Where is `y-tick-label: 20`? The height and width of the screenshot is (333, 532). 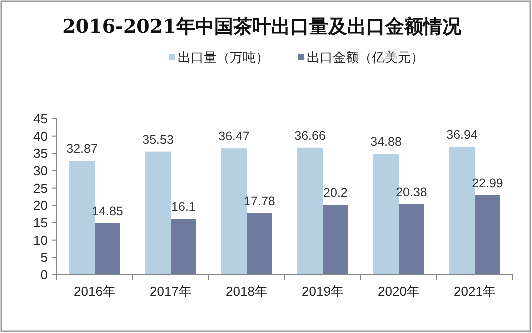 y-tick-label: 20 is located at coordinates (41, 206).